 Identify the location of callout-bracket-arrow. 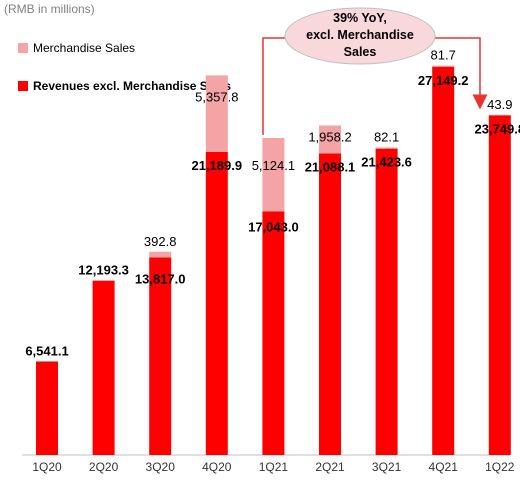
(371, 86).